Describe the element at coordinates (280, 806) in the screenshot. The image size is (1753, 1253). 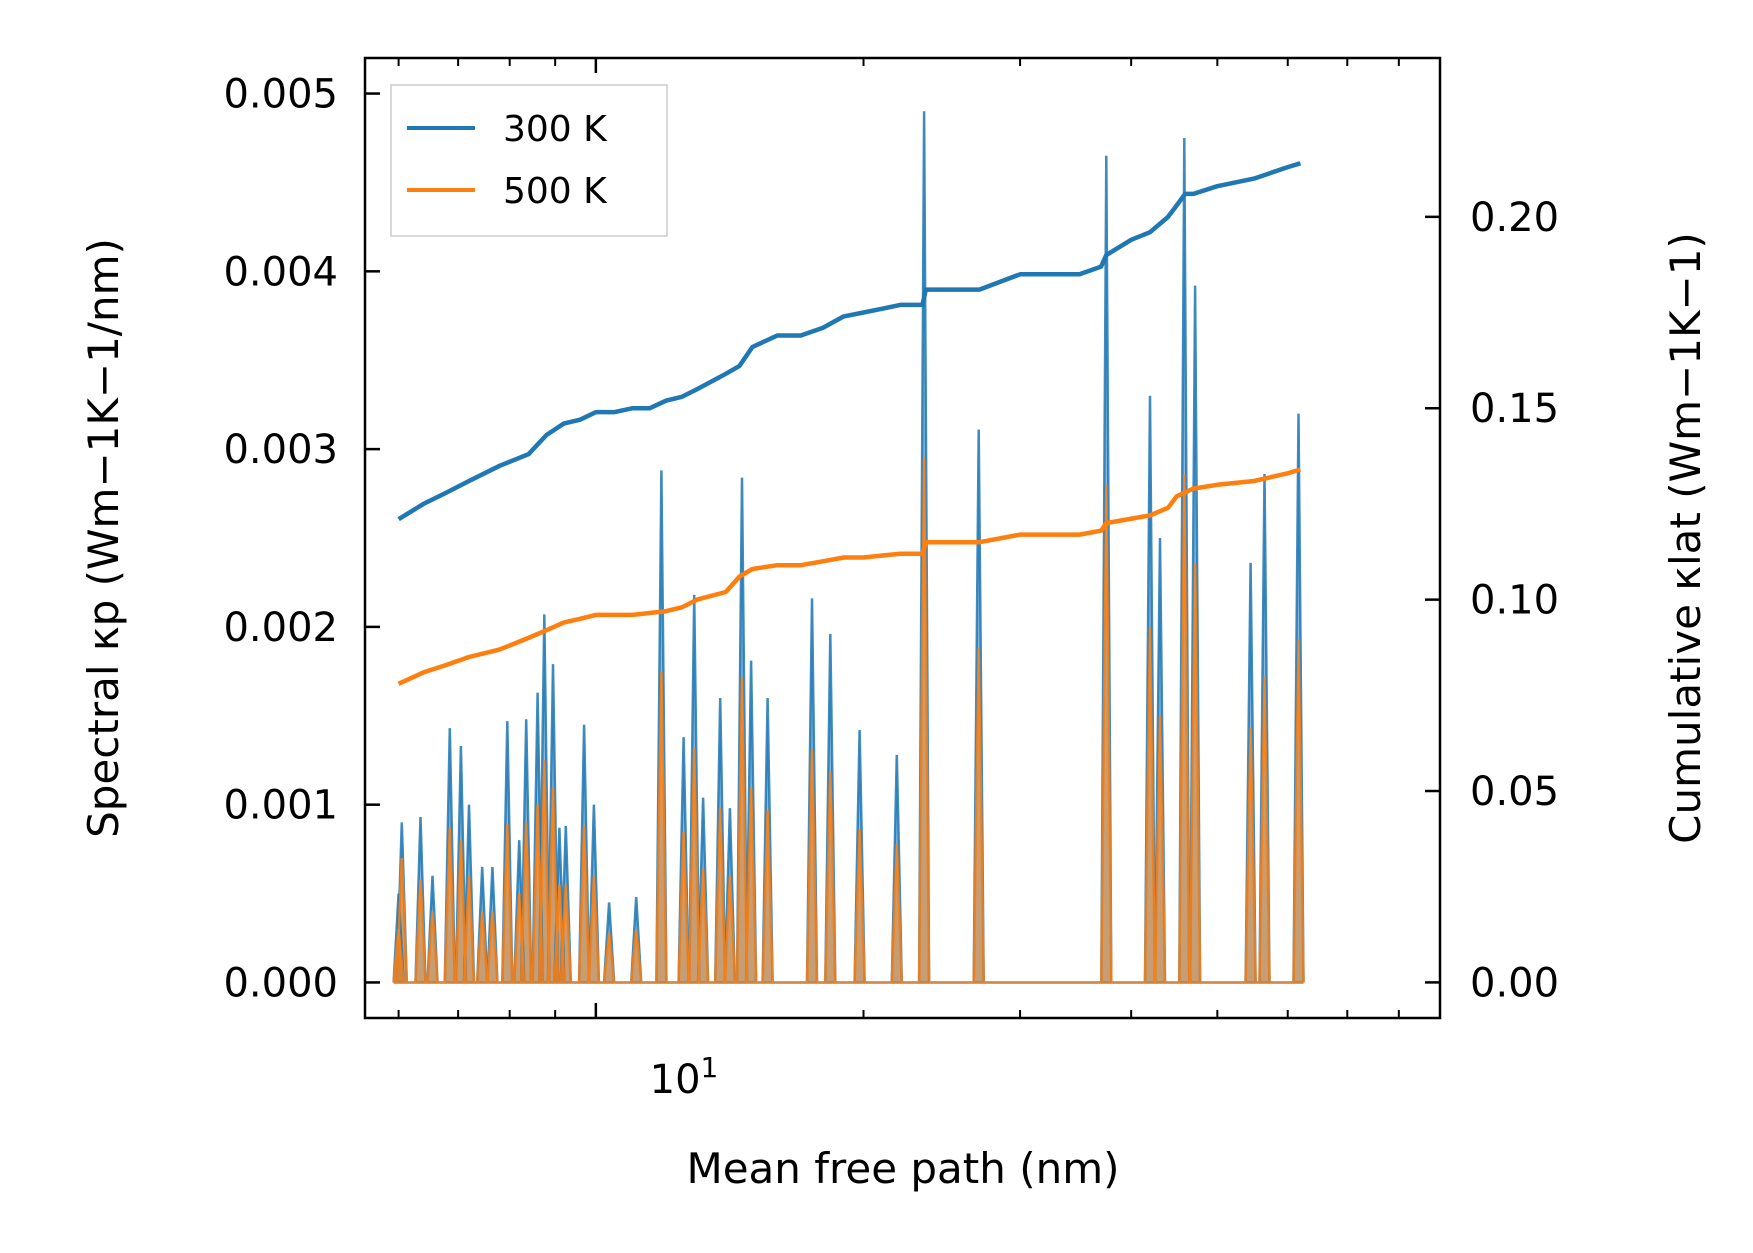
I see `left-tick-label-1: 0.001` at that location.